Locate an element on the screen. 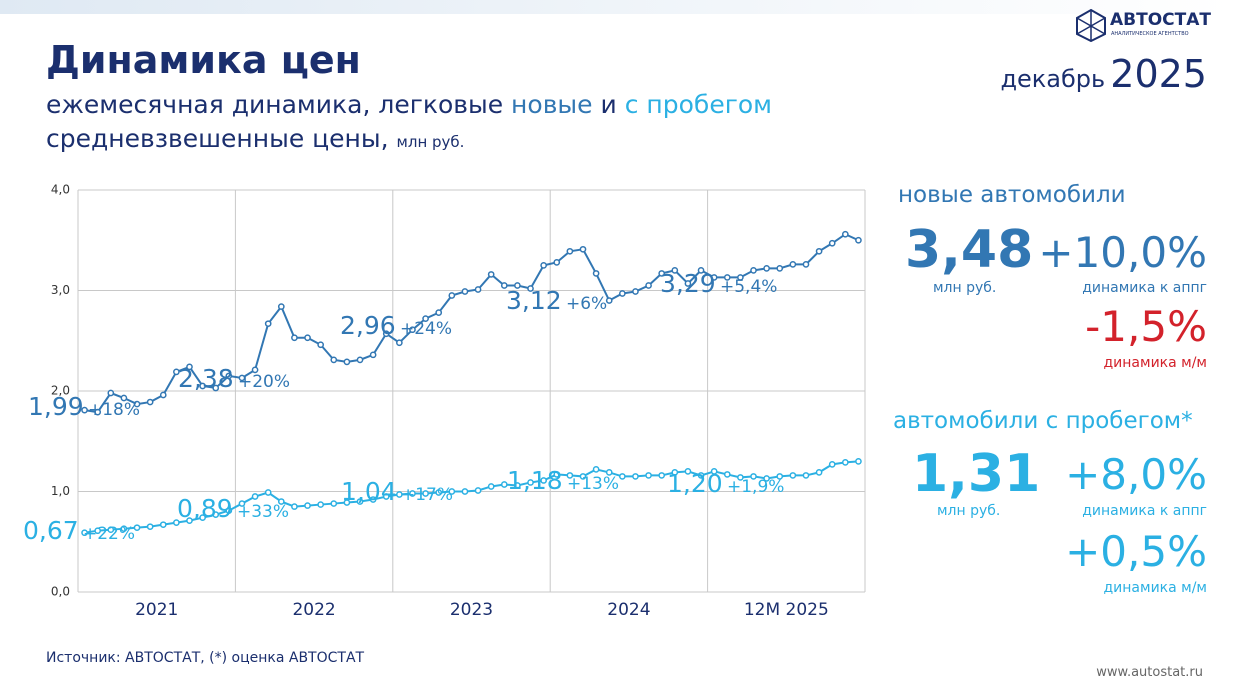  period: декабрь 2025 is located at coordinates (1103, 74).